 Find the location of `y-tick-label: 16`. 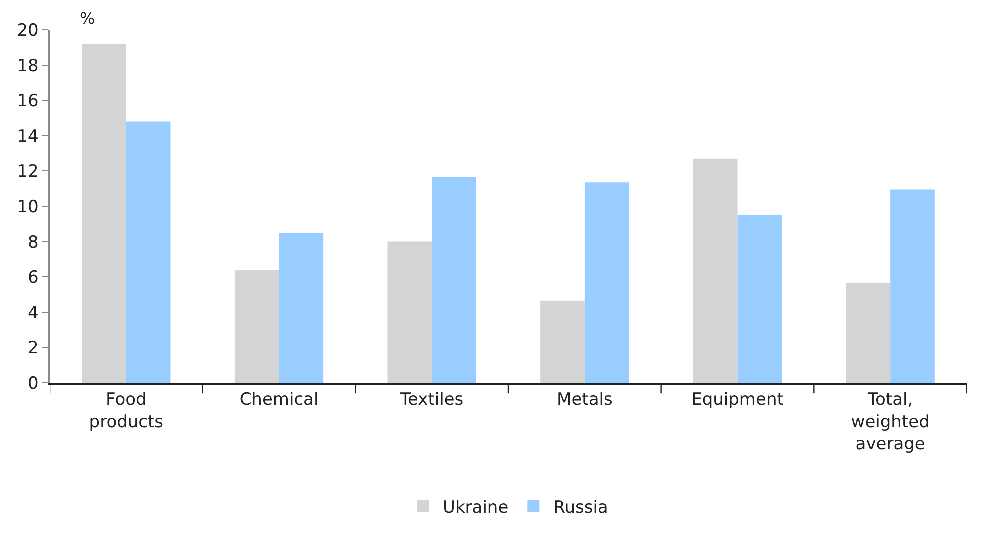

y-tick-label: 16 is located at coordinates (28, 102).